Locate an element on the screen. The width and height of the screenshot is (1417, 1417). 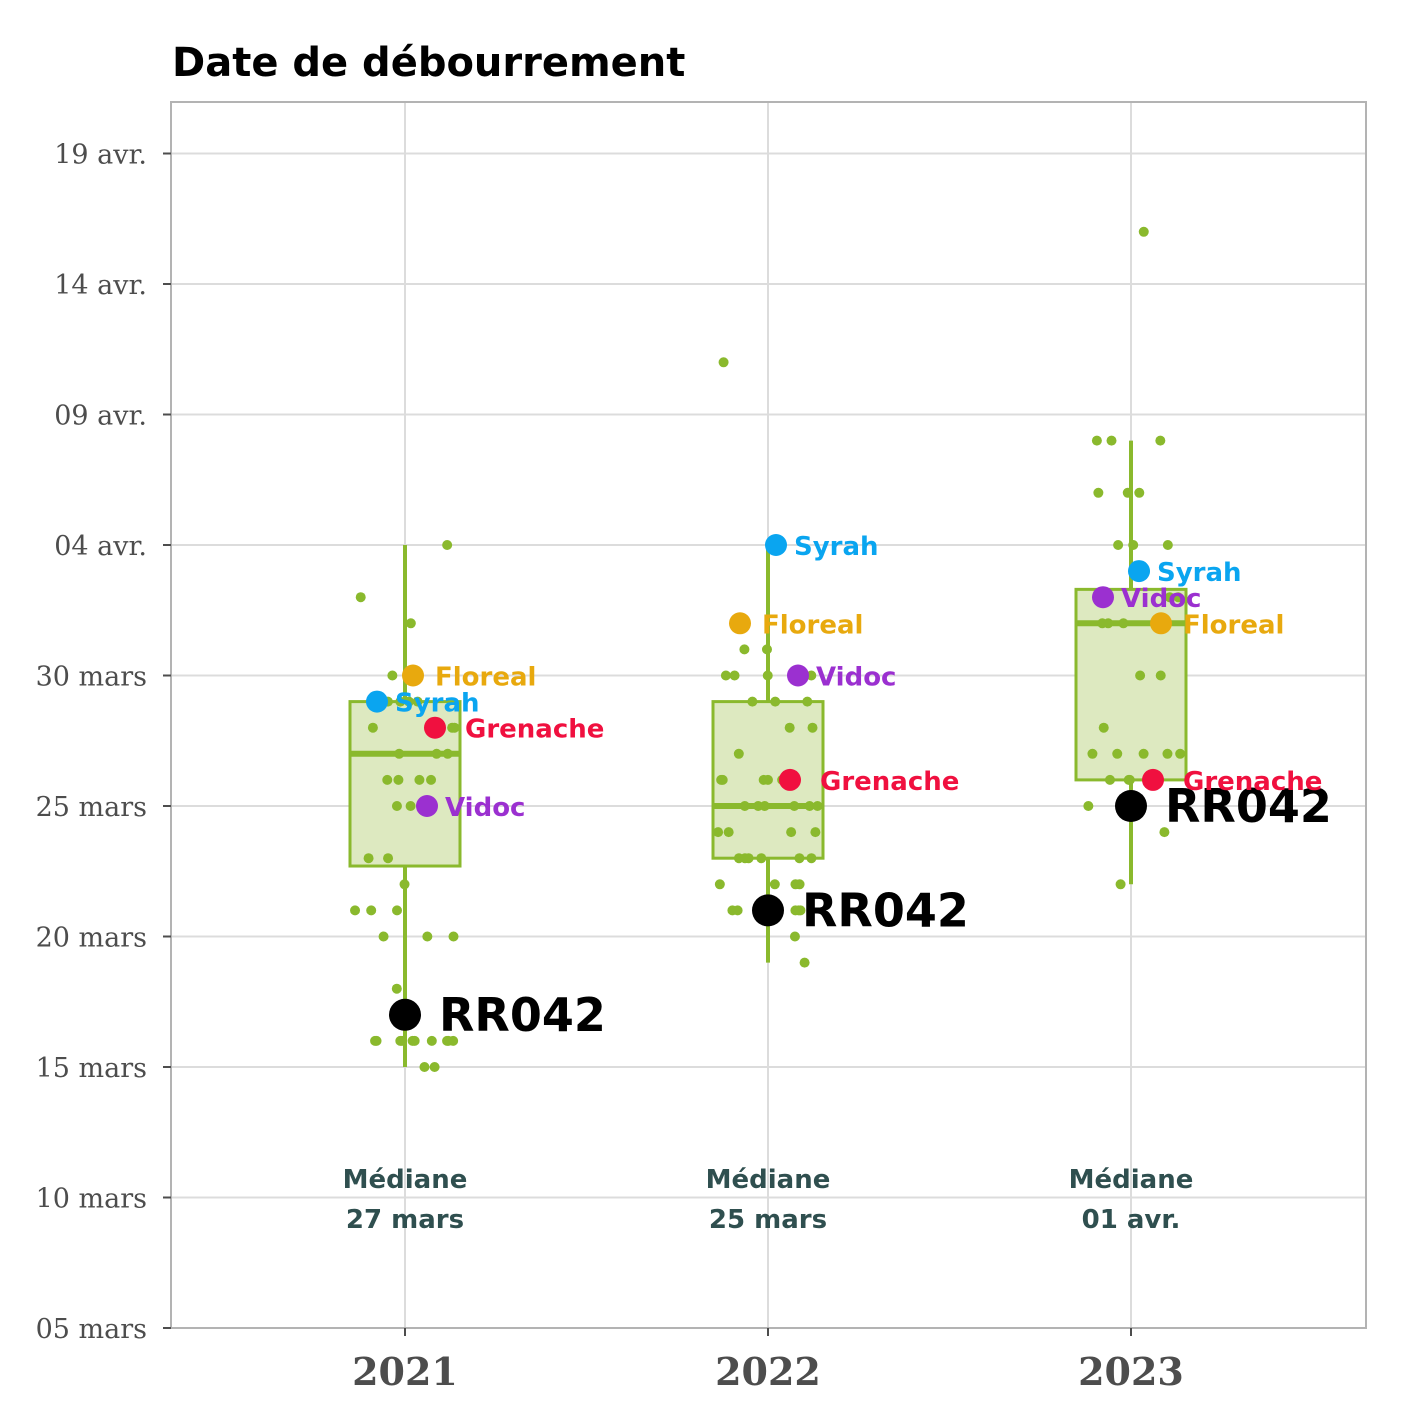
variety-label-floreal: Floreal is located at coordinates (1233, 625).